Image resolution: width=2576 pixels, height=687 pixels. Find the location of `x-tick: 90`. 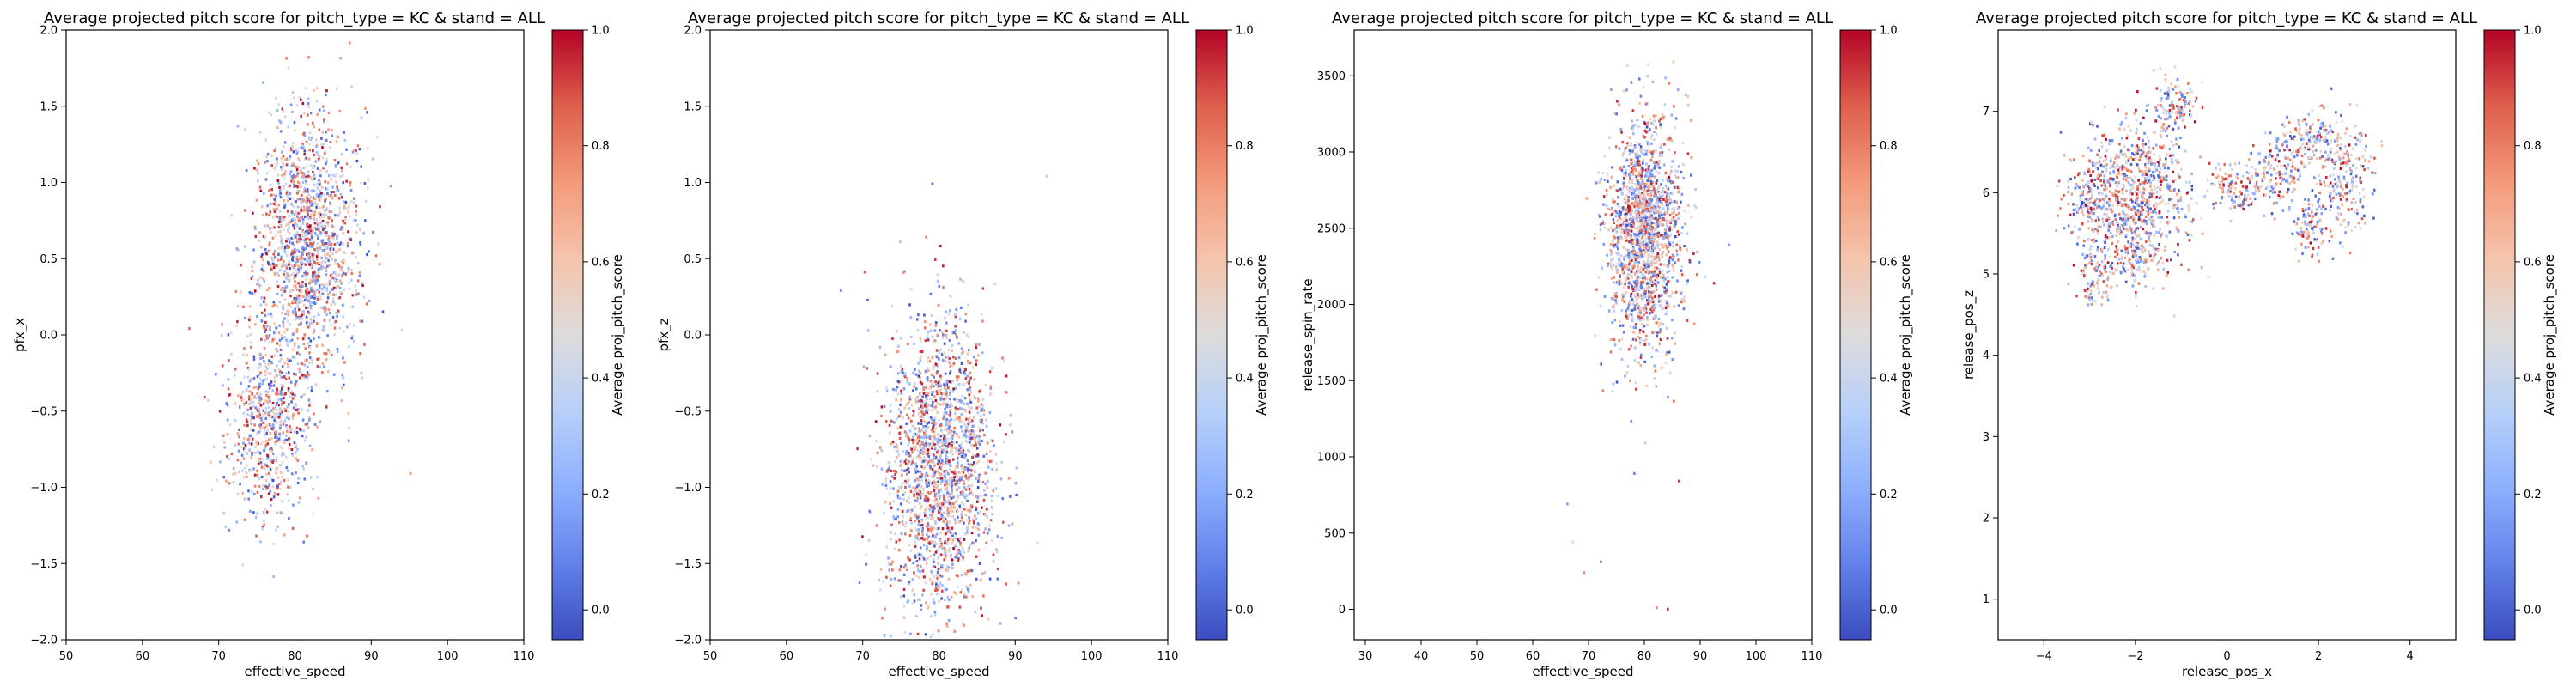

x-tick: 90 is located at coordinates (371, 651).